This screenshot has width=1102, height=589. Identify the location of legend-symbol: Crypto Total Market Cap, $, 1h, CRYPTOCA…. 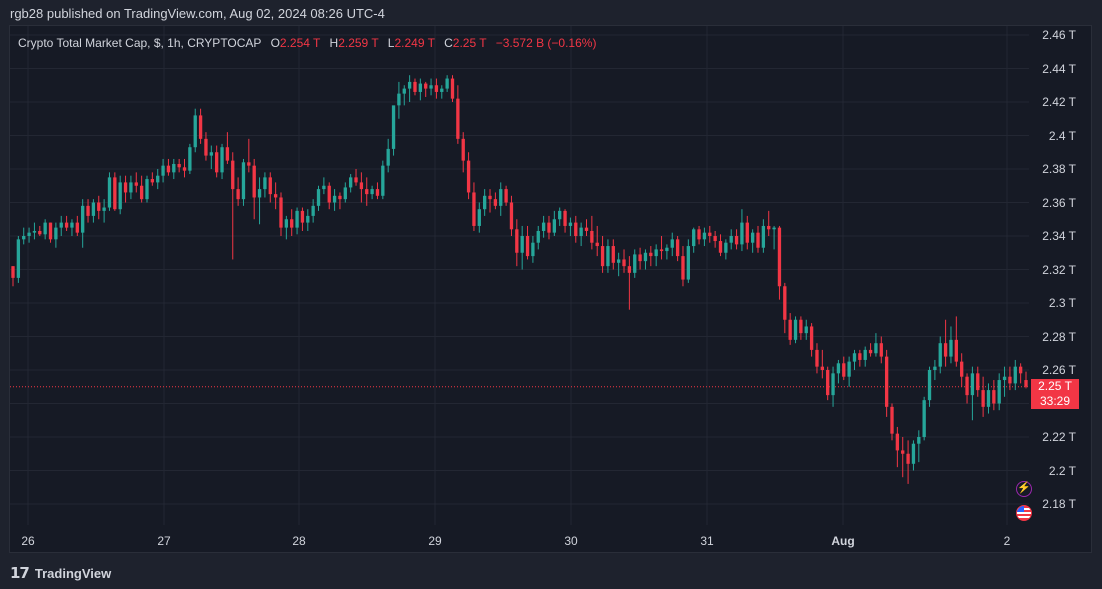
(140, 43).